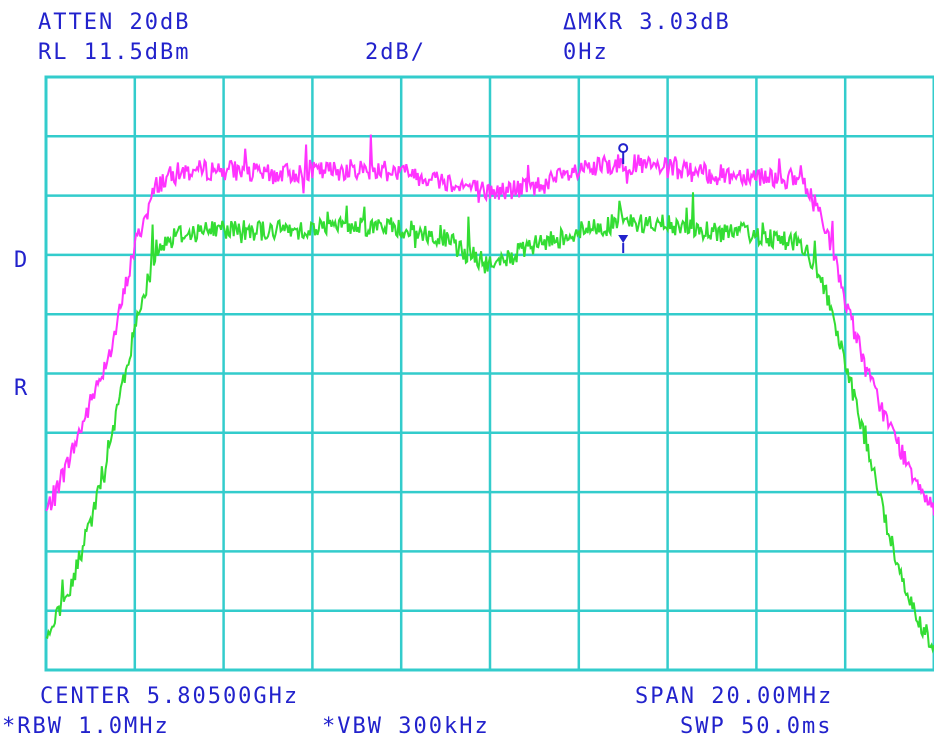 Image resolution: width=934 pixels, height=745 pixels. What do you see at coordinates (623, 148) in the screenshot?
I see `reference-marker` at bounding box center [623, 148].